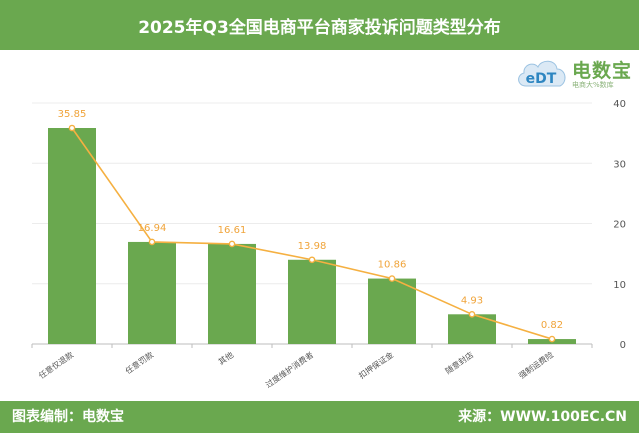  What do you see at coordinates (376, 364) in the screenshot?
I see `x-tick-label: 扣押保证金` at bounding box center [376, 364].